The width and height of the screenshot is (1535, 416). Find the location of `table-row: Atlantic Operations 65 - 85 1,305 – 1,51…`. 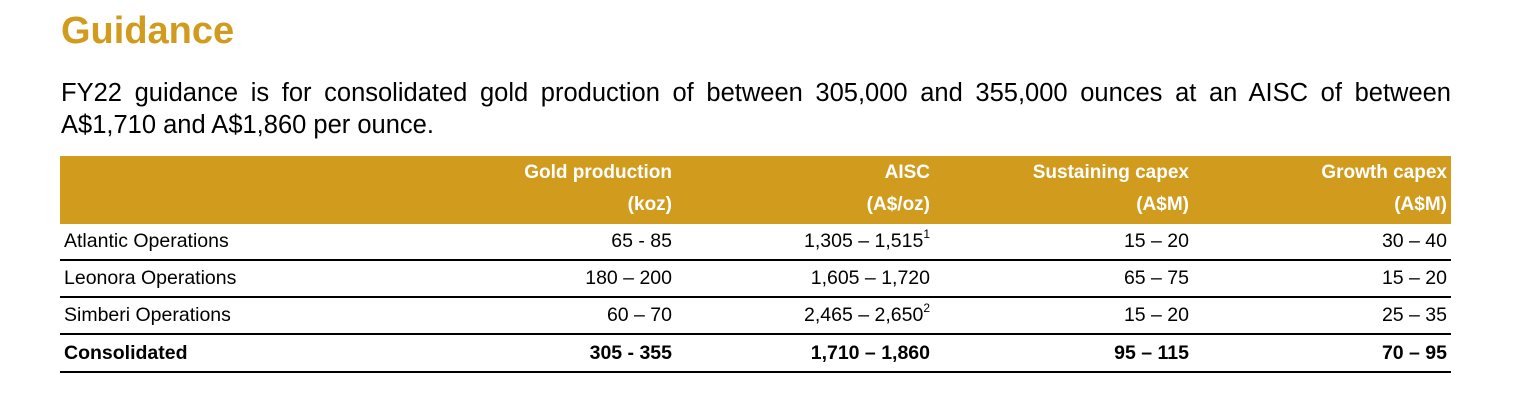

table-row: Atlantic Operations 65 - 85 1,305 – 1,51… is located at coordinates (755, 242).